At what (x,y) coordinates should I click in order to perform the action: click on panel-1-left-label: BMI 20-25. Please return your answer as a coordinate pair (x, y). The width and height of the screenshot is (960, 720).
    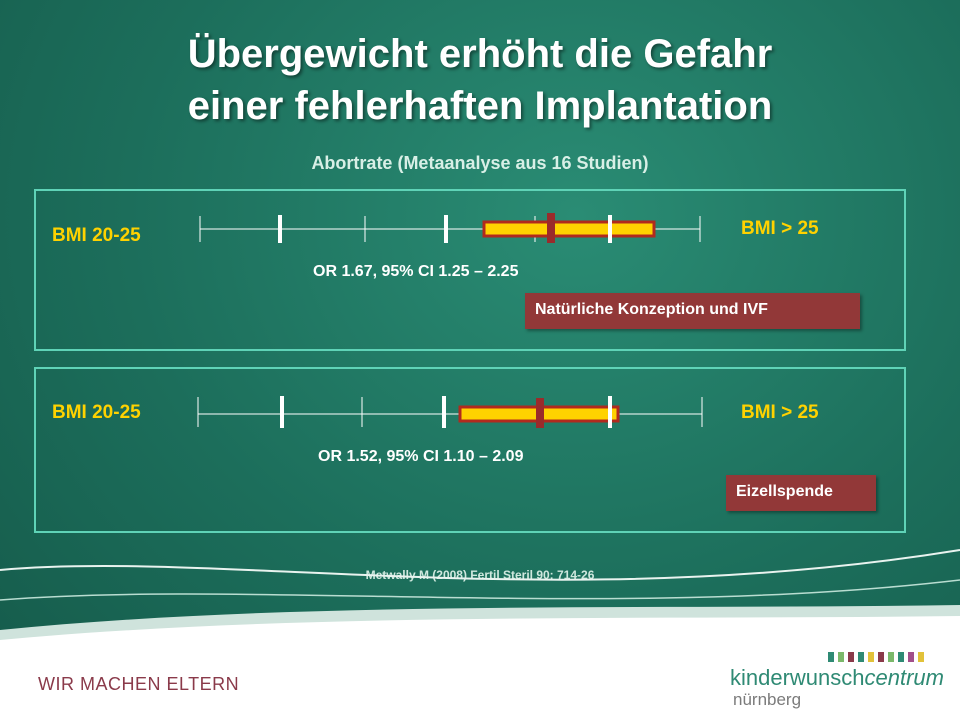
    Looking at the image, I should click on (96, 235).